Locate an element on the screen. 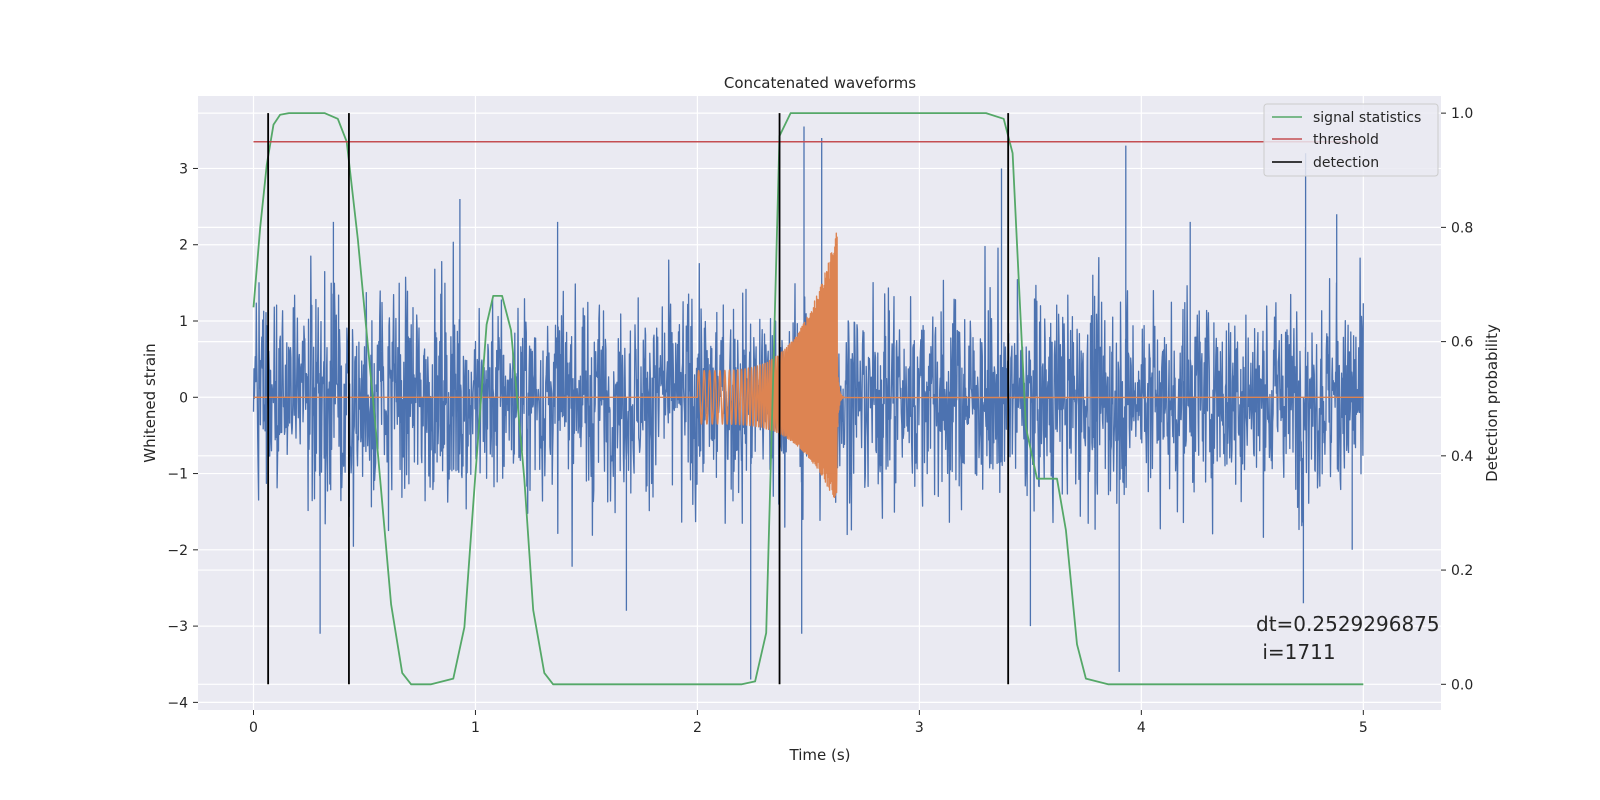 This screenshot has width=1600, height=800. legend-frame is located at coordinates (1351, 140).